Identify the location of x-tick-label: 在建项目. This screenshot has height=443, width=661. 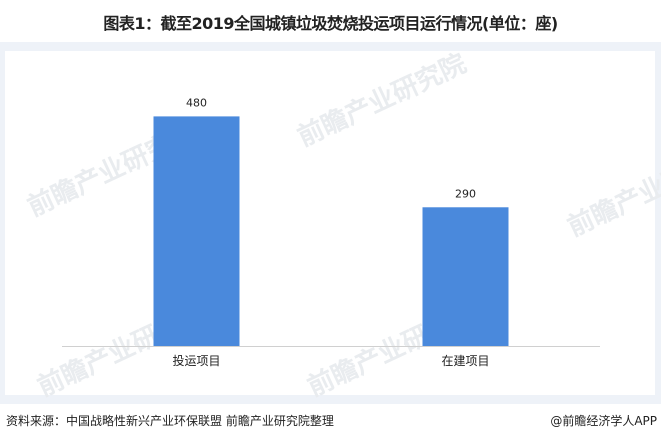
(465, 361).